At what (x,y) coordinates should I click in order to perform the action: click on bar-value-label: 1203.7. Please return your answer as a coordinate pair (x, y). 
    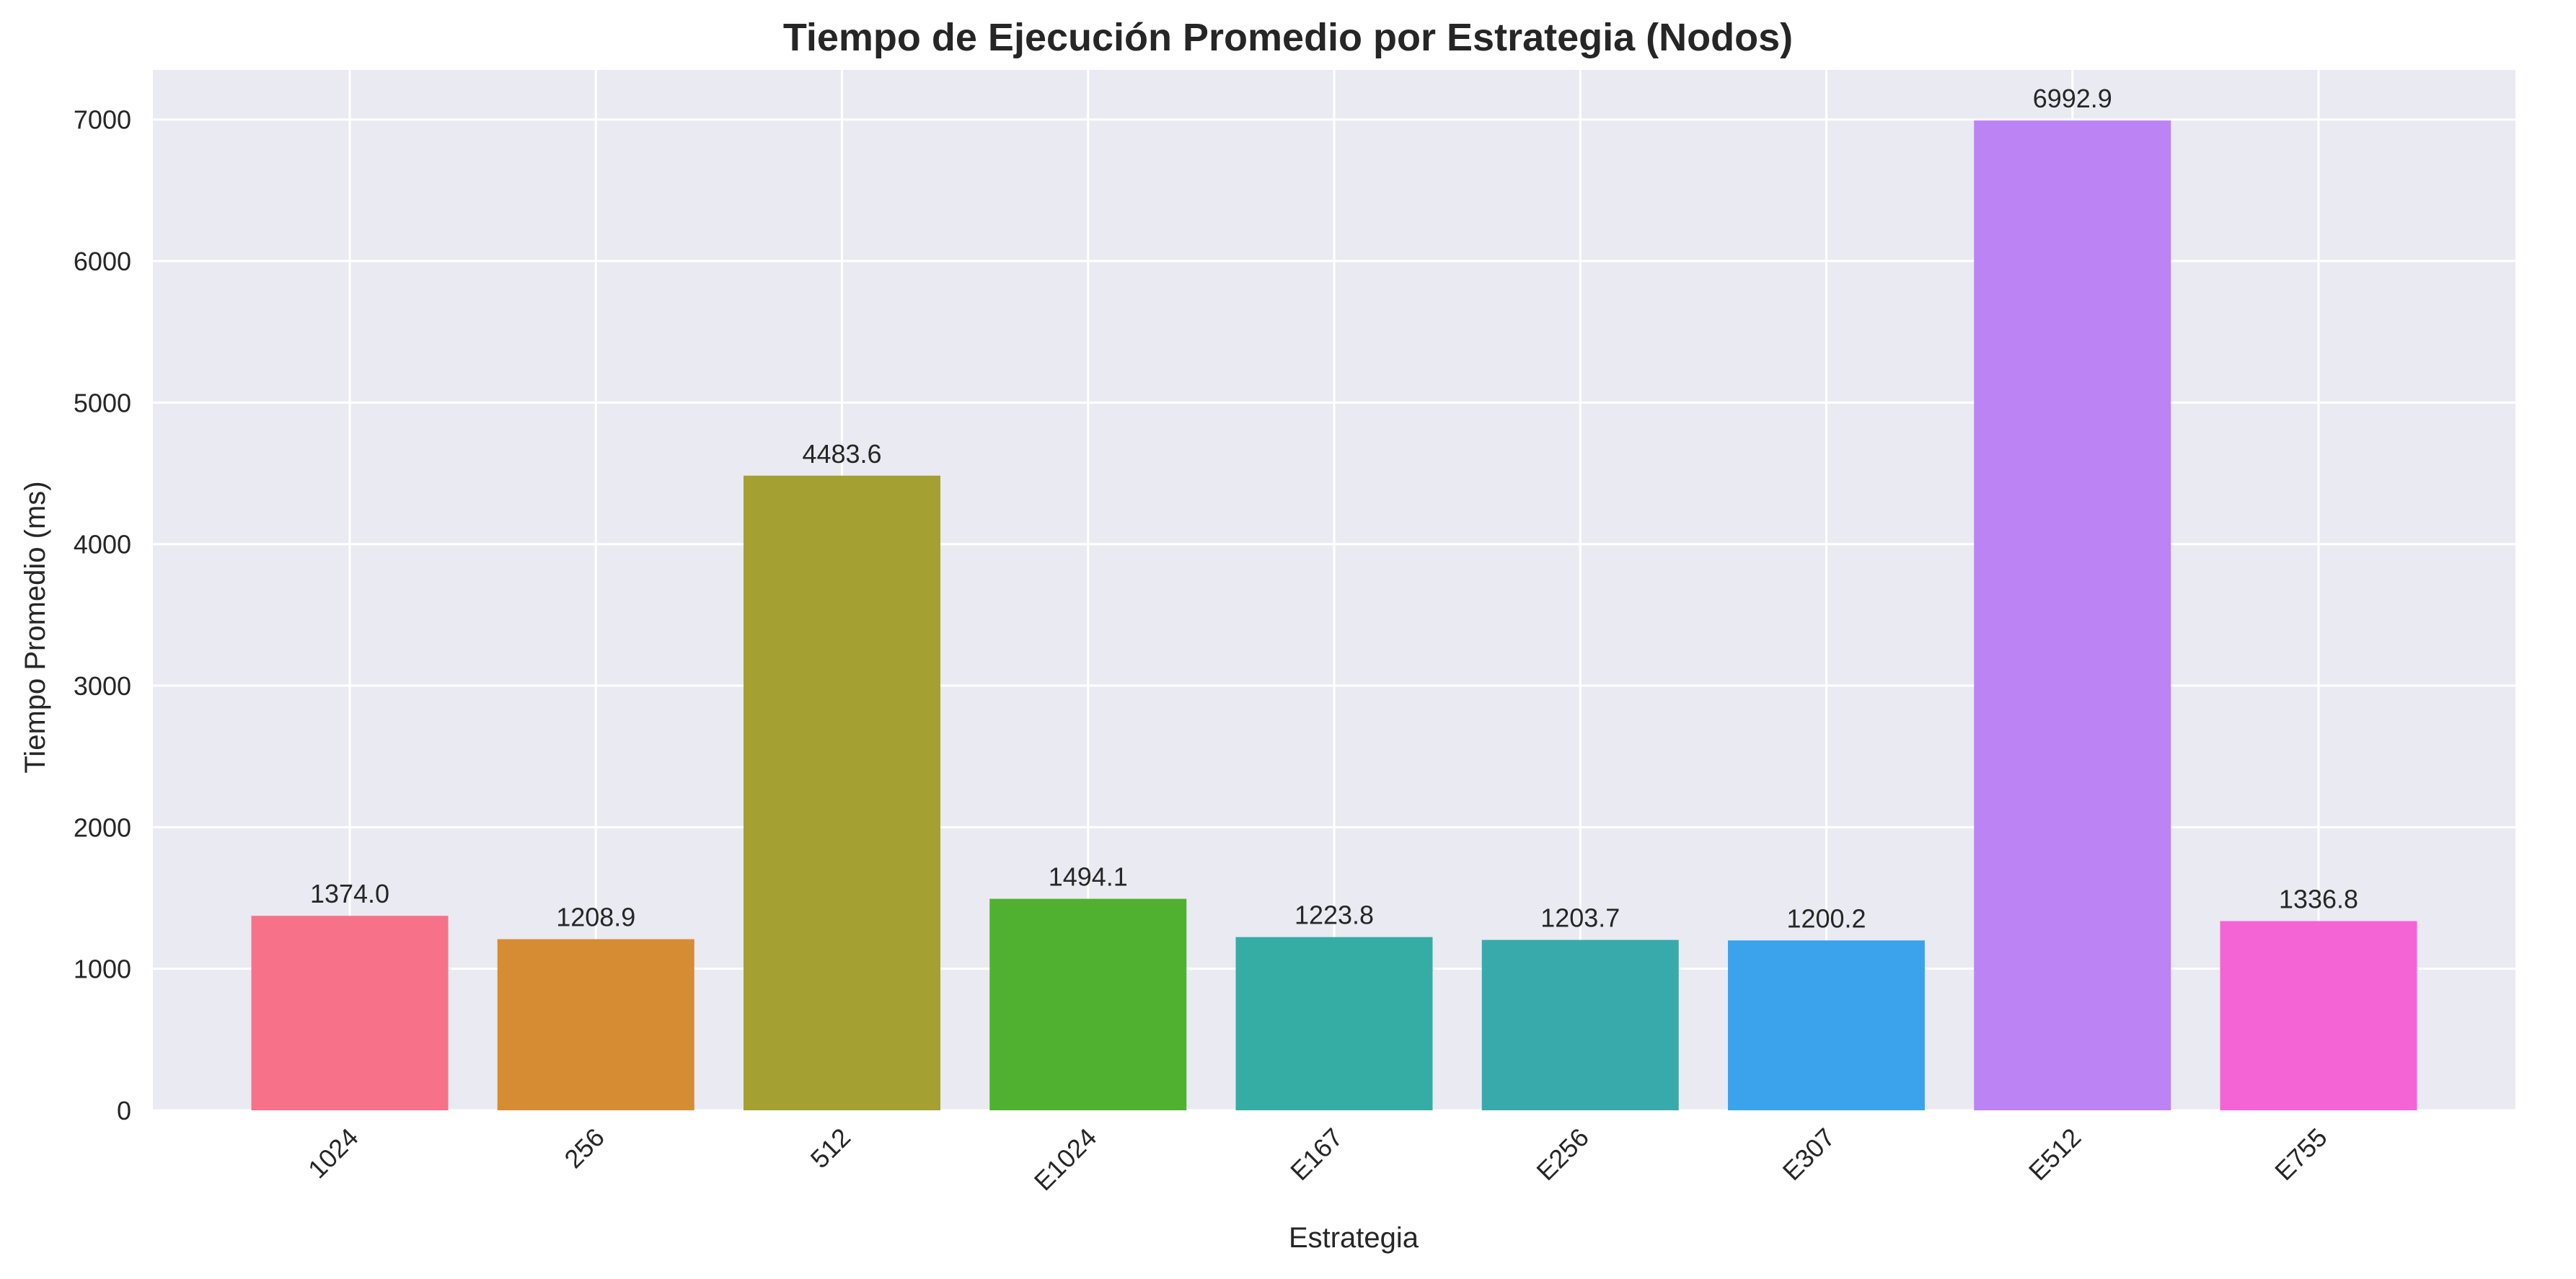
    Looking at the image, I should click on (1580, 918).